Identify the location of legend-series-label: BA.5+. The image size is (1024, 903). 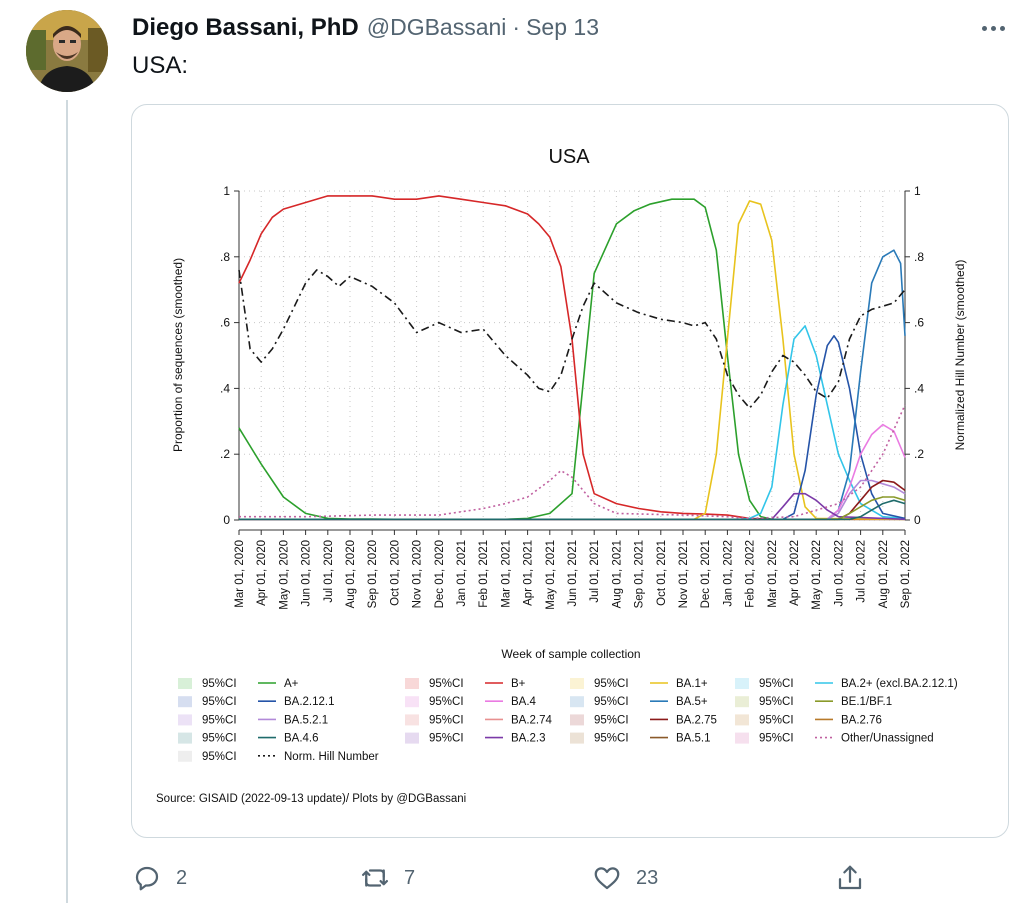
(692, 702).